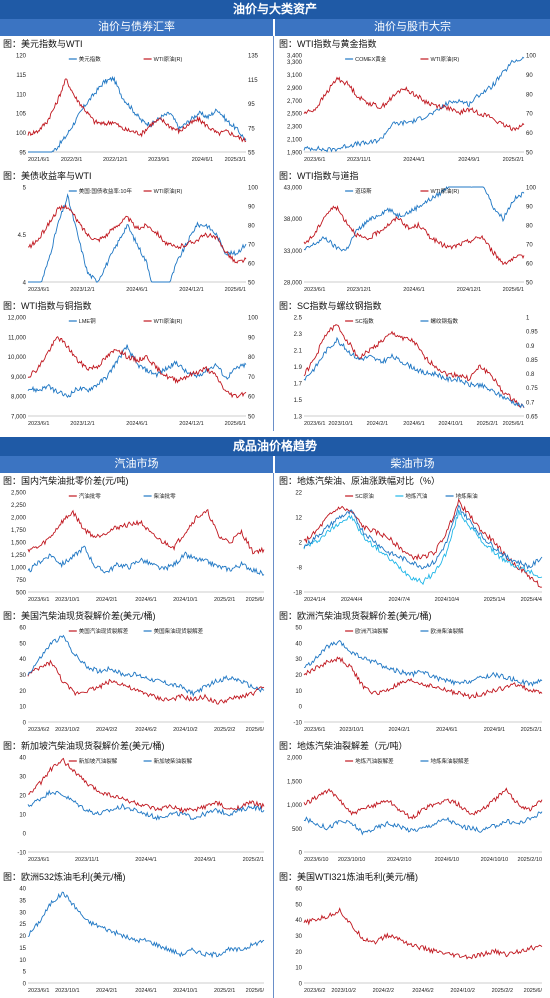 The height and width of the screenshot is (998, 550). Describe the element at coordinates (450, 424) in the screenshot. I see `x-tick-label: 2024/10/1` at that location.